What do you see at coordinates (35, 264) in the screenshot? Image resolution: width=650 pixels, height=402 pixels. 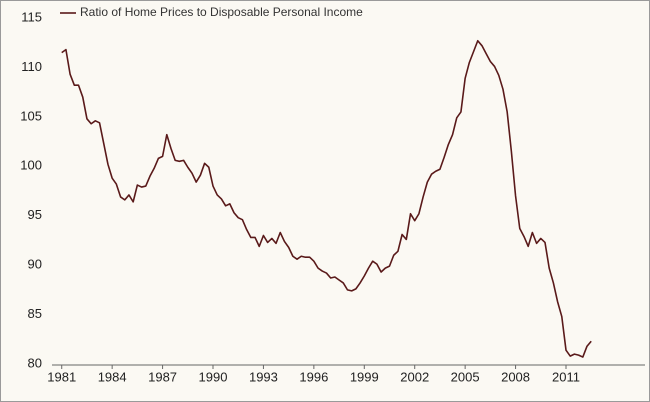 I see `y-tick-label: 90` at bounding box center [35, 264].